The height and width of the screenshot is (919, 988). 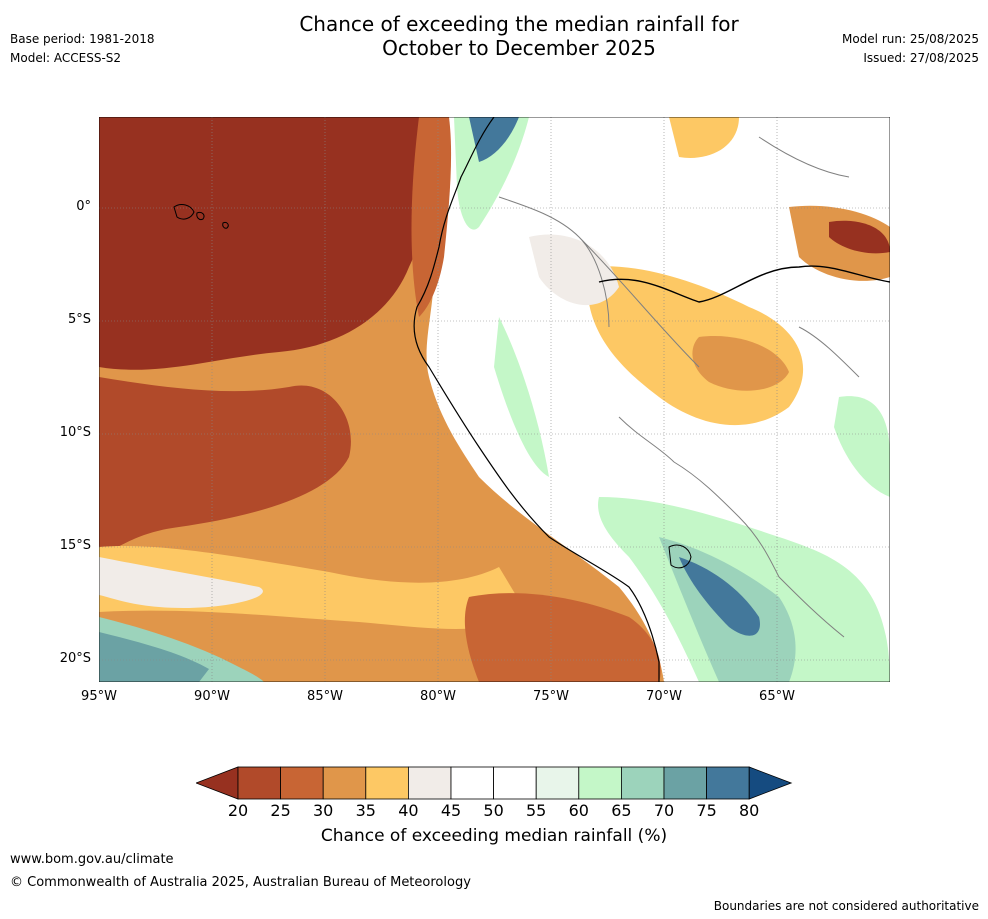 What do you see at coordinates (680, 556) in the screenshot?
I see `lake-outline` at bounding box center [680, 556].